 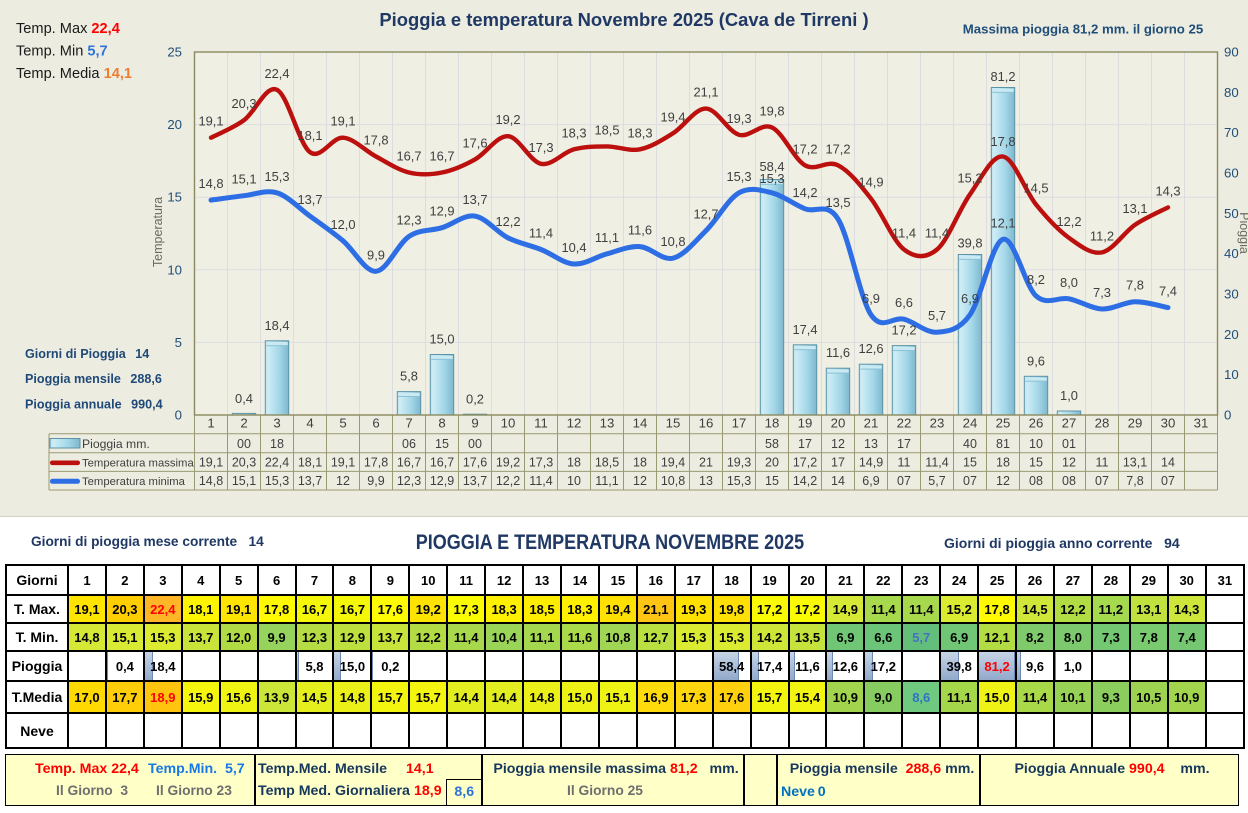 What do you see at coordinates (1135, 463) in the screenshot?
I see `svg-text: 13,1` at bounding box center [1135, 463].